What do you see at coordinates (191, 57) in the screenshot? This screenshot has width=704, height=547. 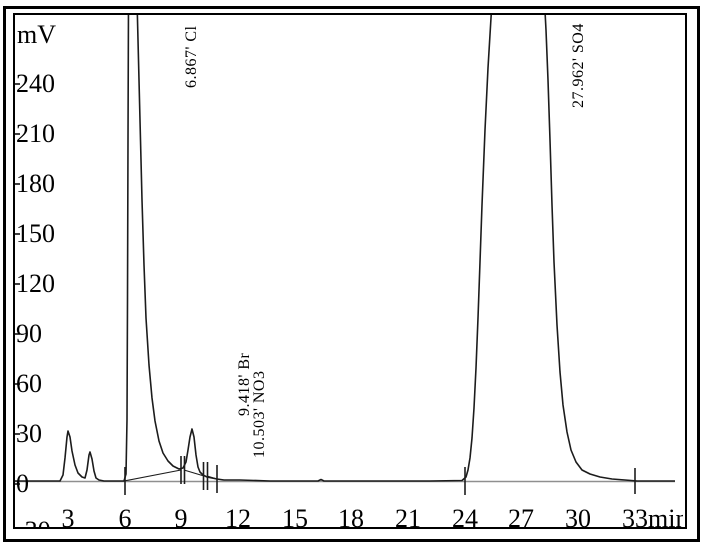 I see `peak-label-cl: 6.867' Cl` at bounding box center [191, 57].